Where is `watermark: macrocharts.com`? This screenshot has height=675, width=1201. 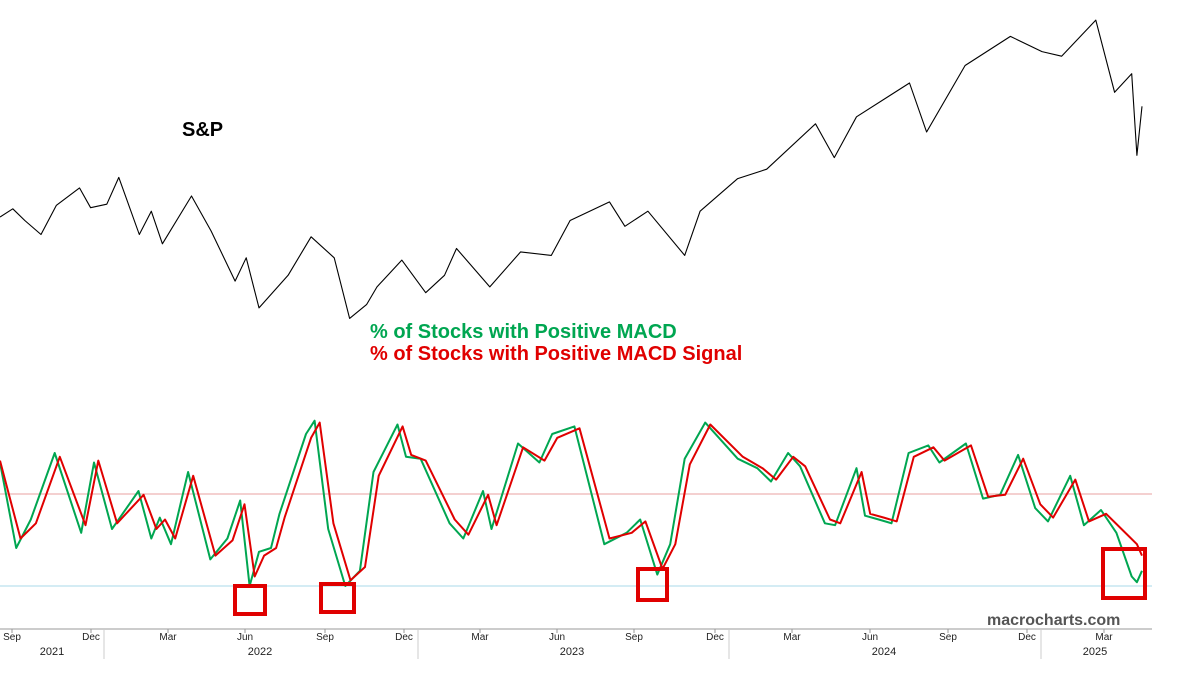 watermark: macrocharts.com is located at coordinates (1053, 620).